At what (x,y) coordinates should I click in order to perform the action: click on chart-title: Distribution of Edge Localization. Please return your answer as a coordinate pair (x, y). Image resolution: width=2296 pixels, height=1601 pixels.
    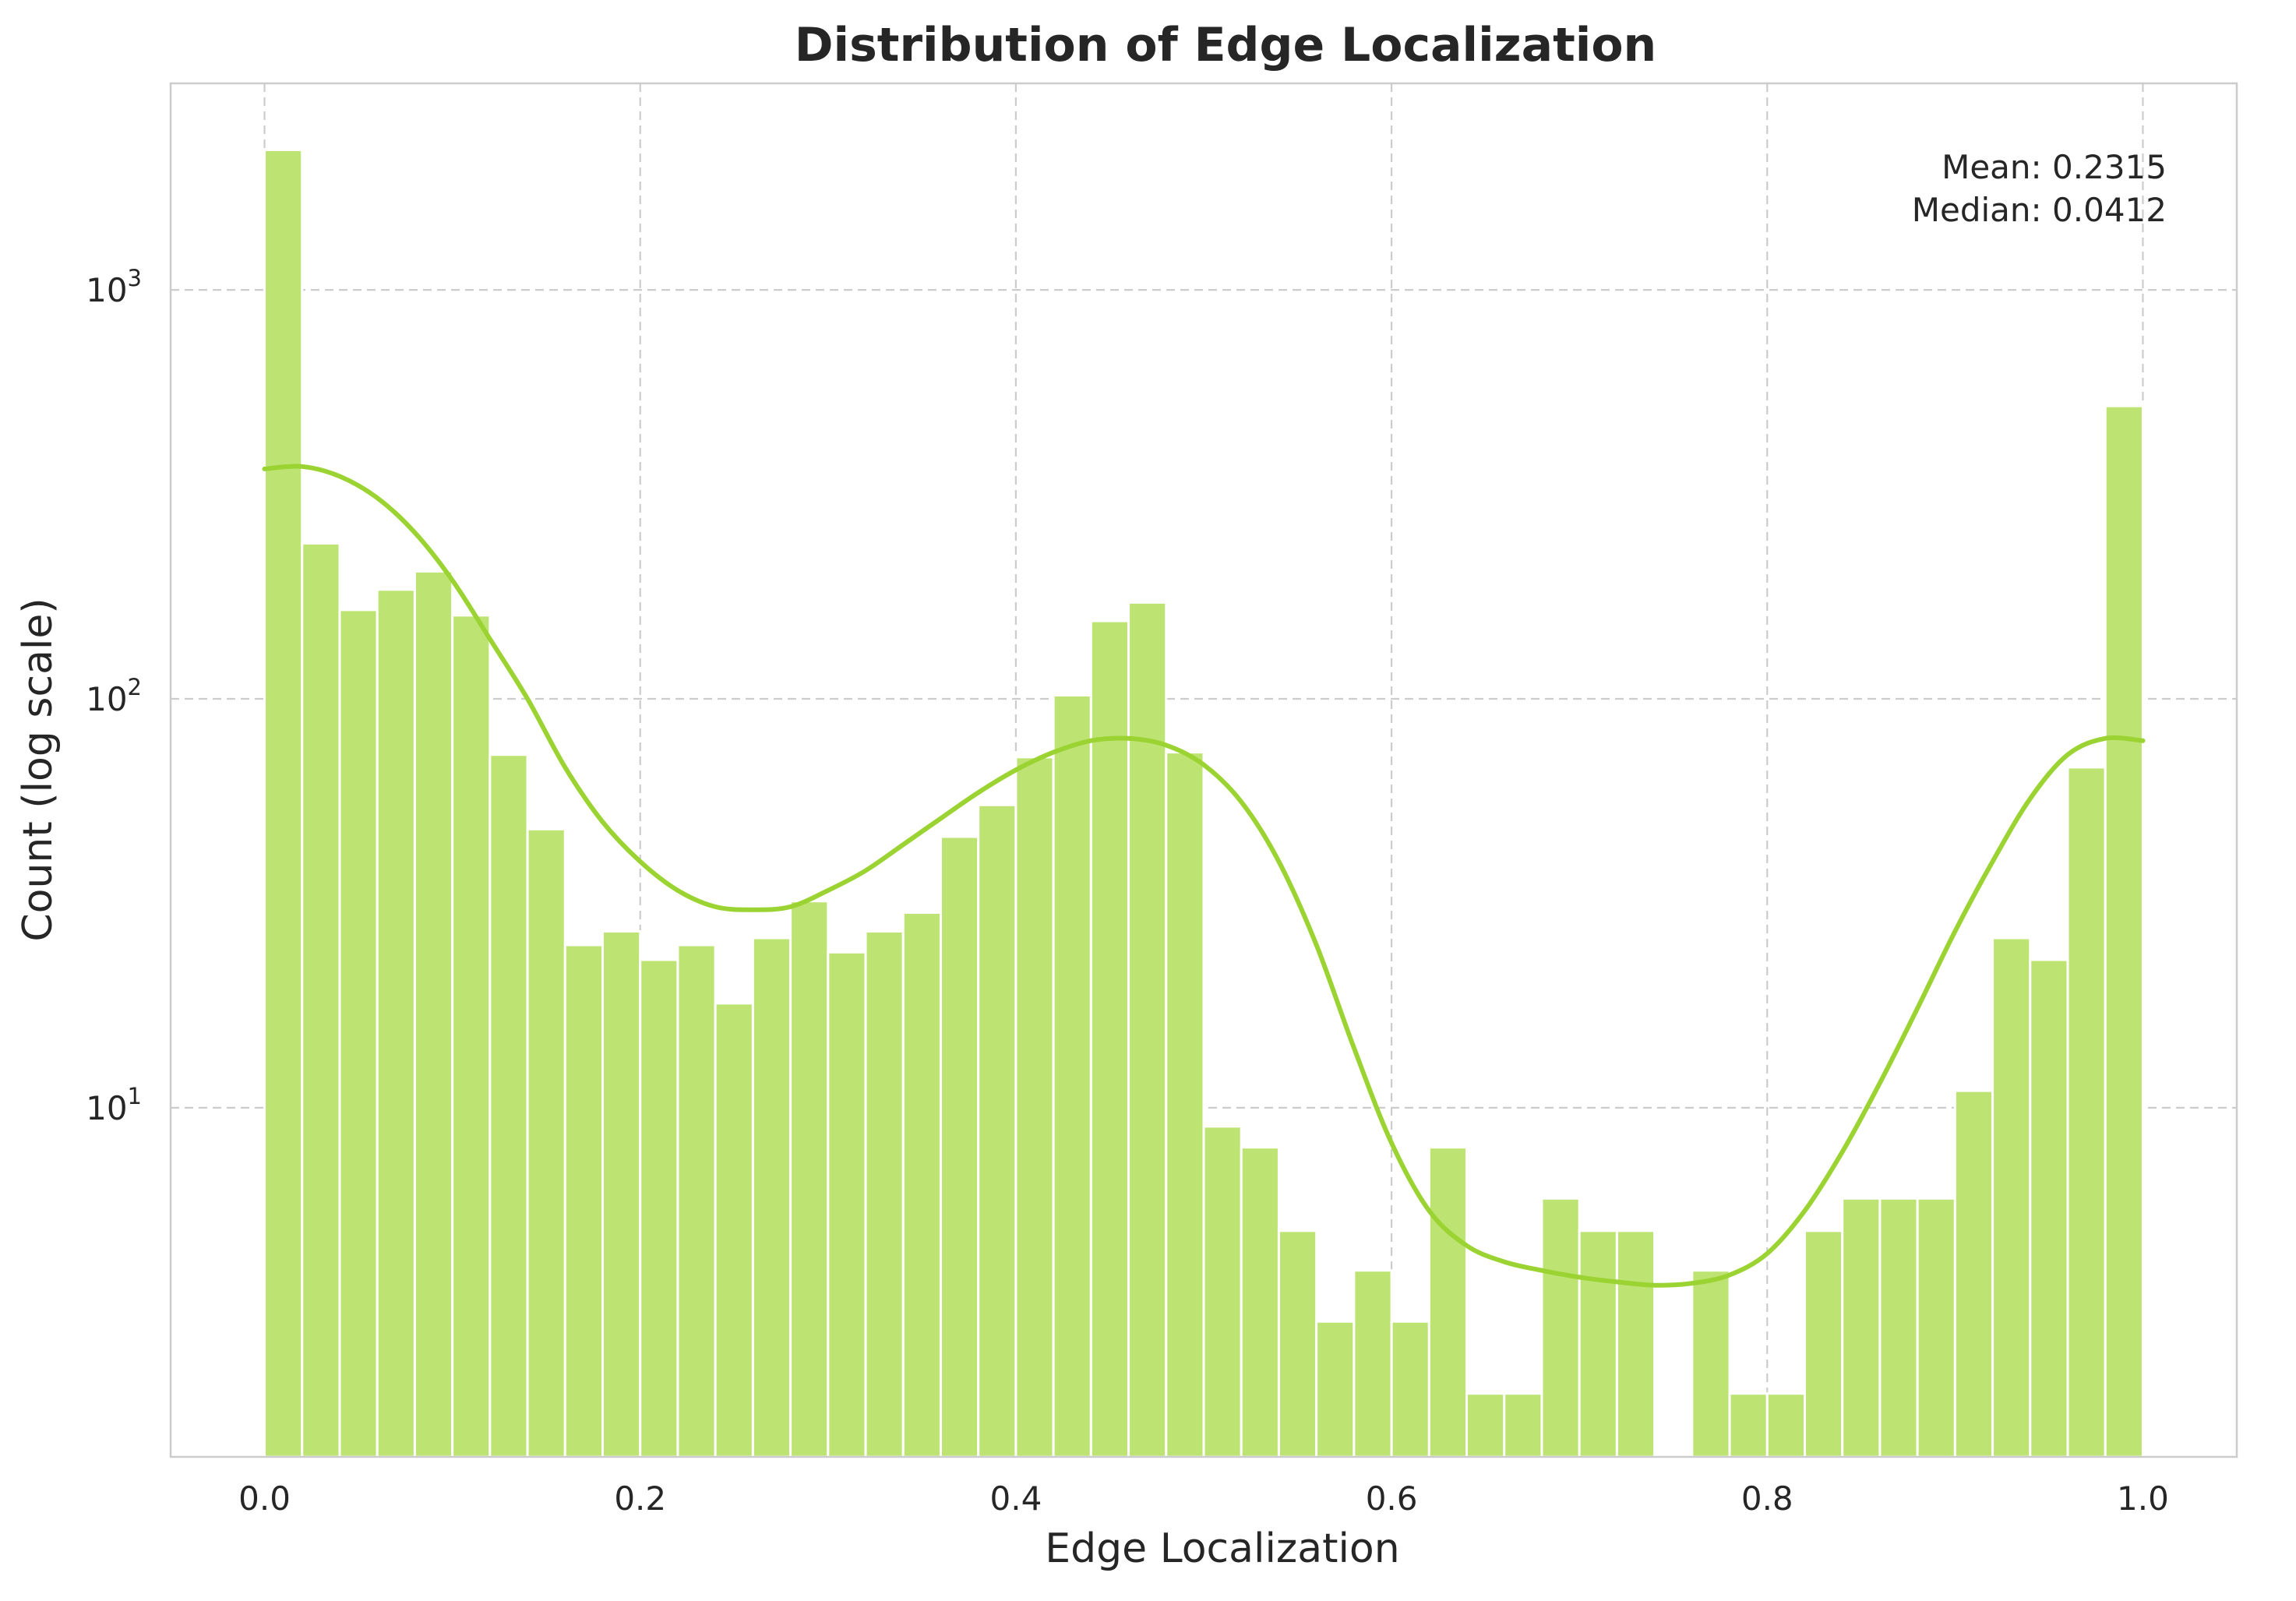
    Looking at the image, I should click on (1226, 45).